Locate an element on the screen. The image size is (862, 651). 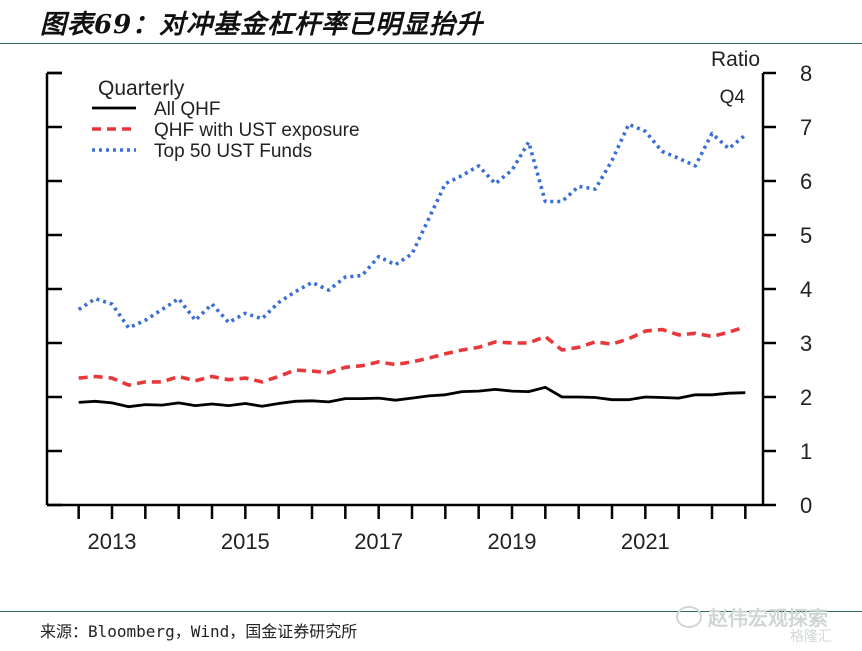
y-tick-label: 4 is located at coordinates (806, 289).